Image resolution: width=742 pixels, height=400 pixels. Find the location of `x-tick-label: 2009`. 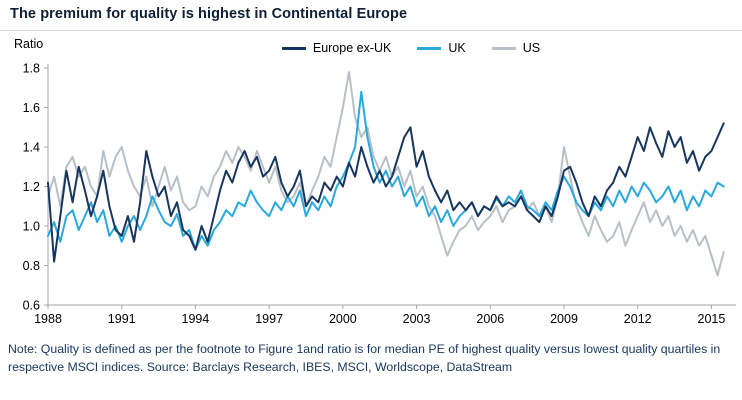

x-tick-label: 2009 is located at coordinates (564, 319).